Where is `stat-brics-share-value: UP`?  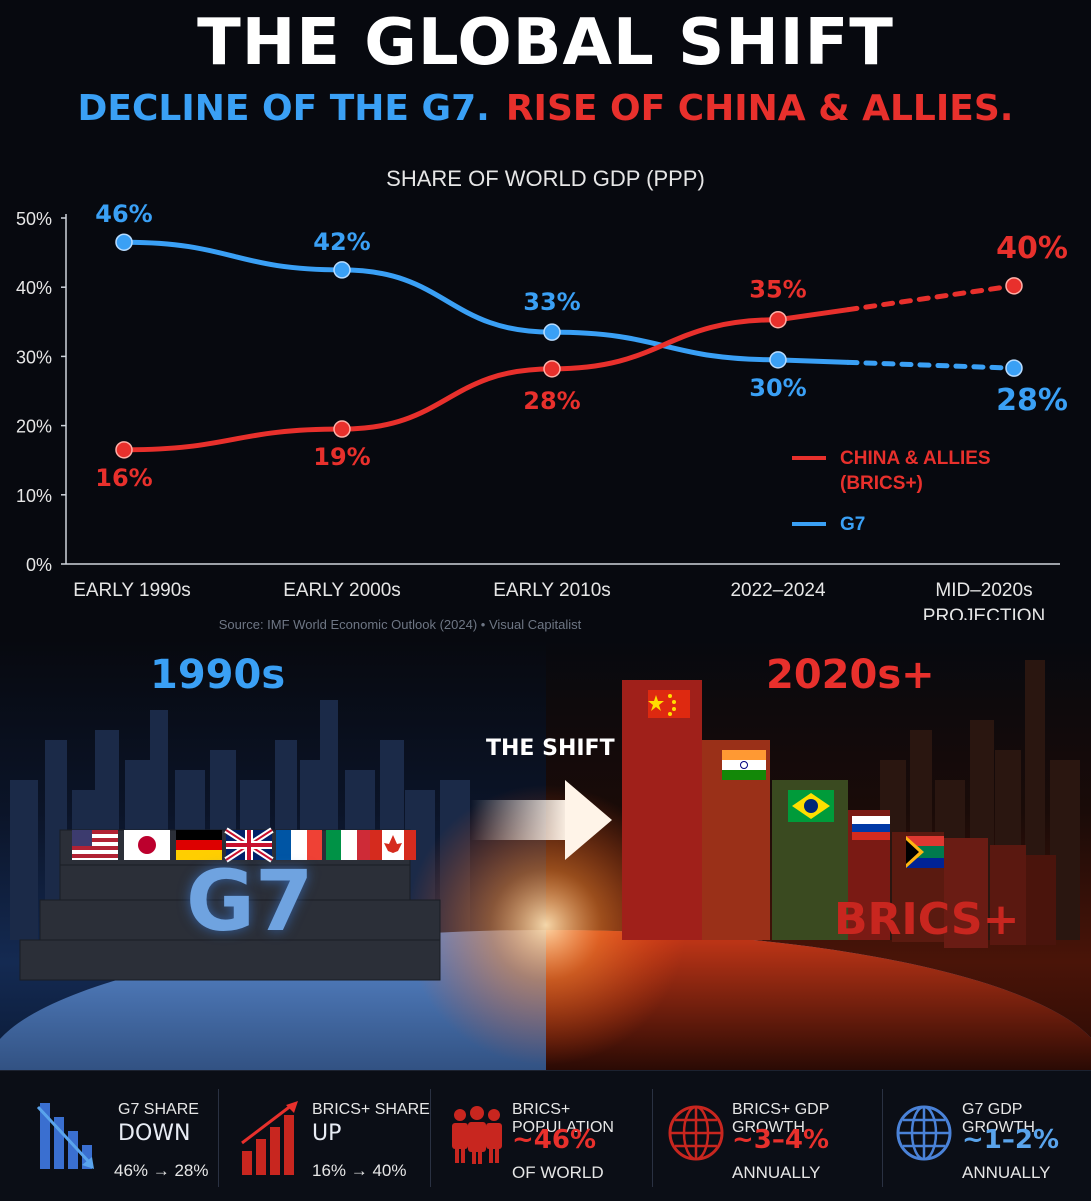
stat-brics-share-value: UP is located at coordinates (327, 1133).